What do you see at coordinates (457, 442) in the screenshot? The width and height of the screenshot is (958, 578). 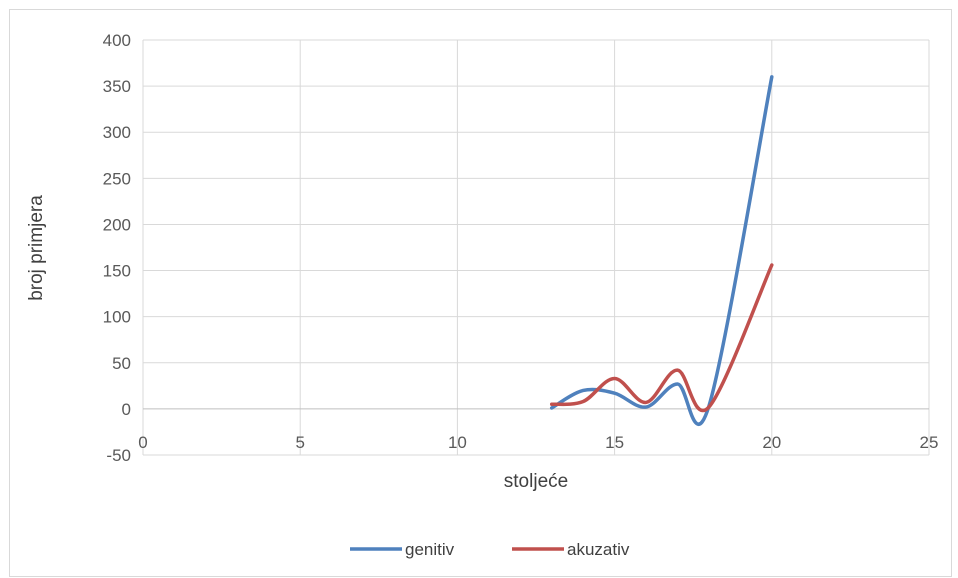 I see `x-tick-label: 10` at bounding box center [457, 442].